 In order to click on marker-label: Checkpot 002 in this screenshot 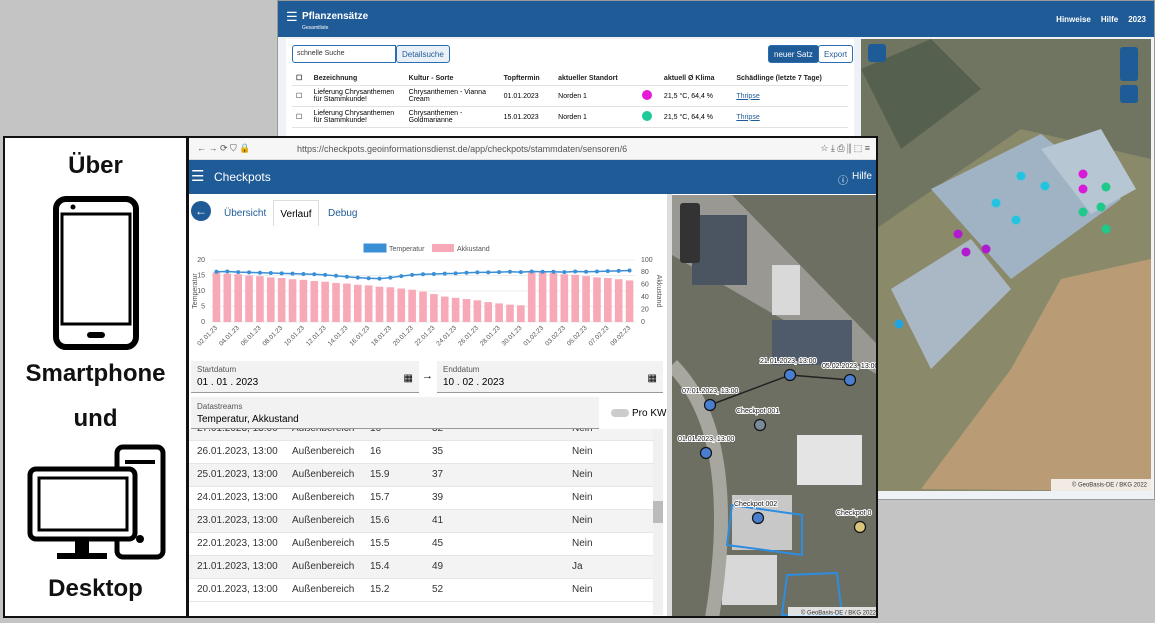, I will do `click(755, 504)`.